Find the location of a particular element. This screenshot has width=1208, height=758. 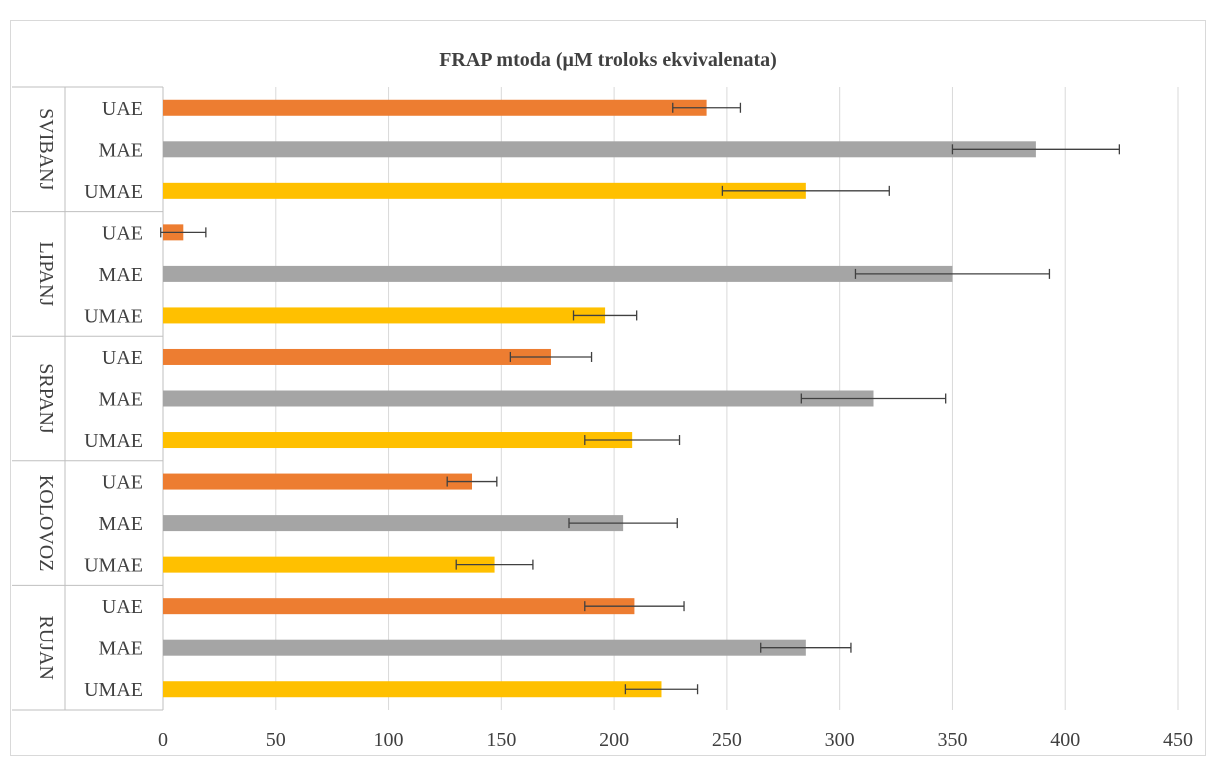

group-label: RUJAN is located at coordinates (46, 647).